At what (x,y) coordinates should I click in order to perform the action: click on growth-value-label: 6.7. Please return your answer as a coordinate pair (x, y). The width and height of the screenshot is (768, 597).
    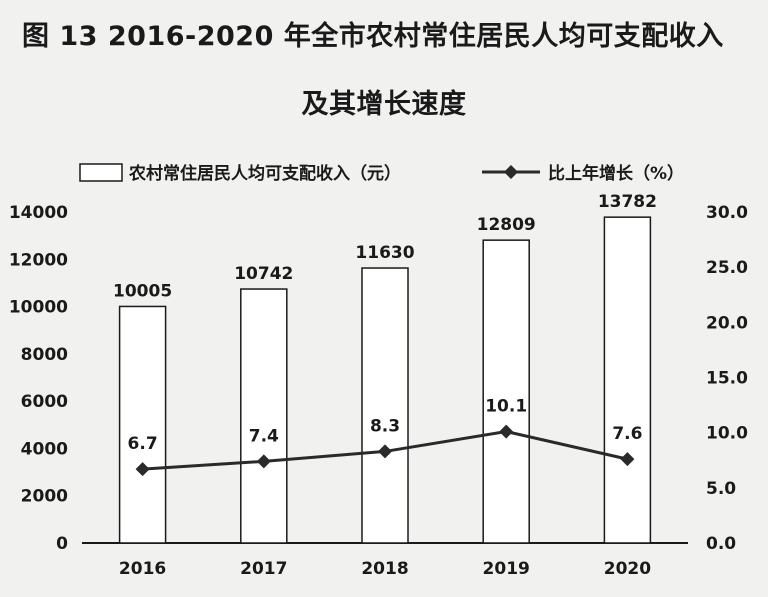
    Looking at the image, I should click on (143, 444).